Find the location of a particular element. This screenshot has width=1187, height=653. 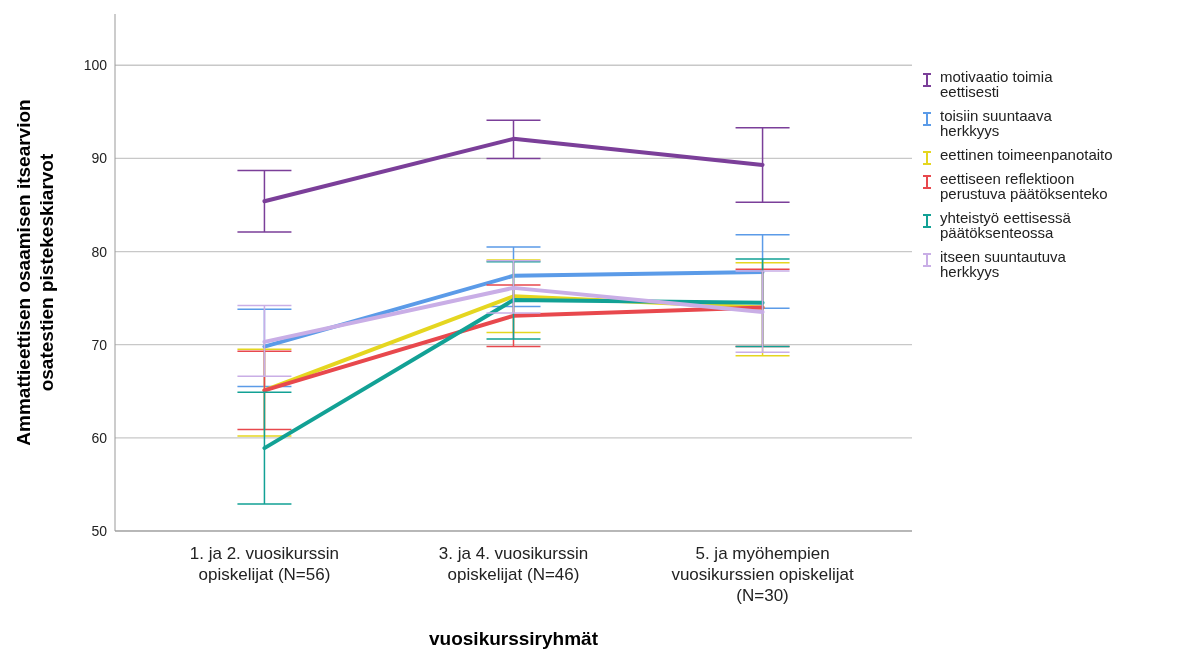

x-tick-label: 1. ja 2. vuosikurssin opiskelijat (N=56) is located at coordinates (264, 564).